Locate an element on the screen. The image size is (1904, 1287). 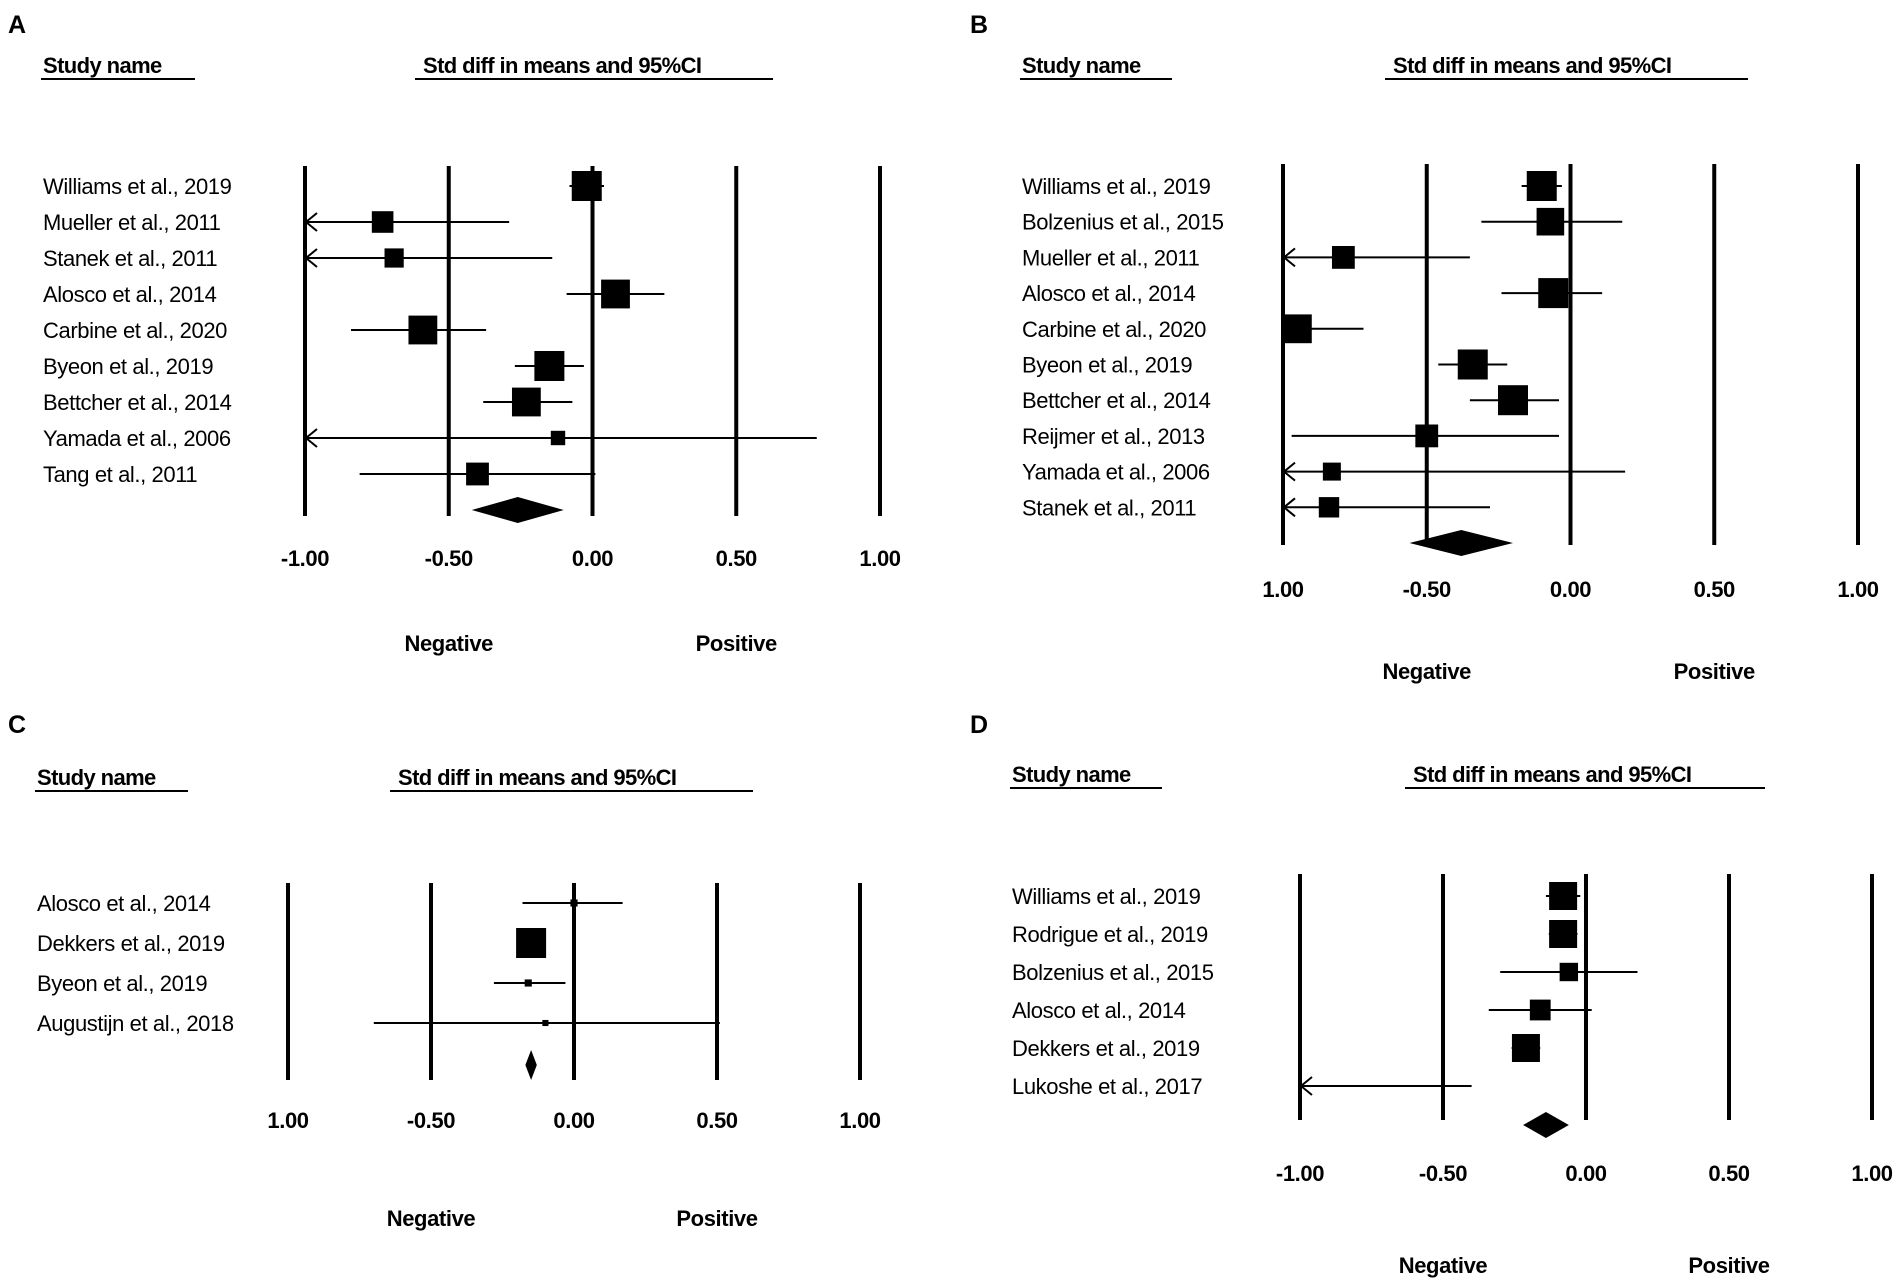
panel-letter: B is located at coordinates (979, 25).